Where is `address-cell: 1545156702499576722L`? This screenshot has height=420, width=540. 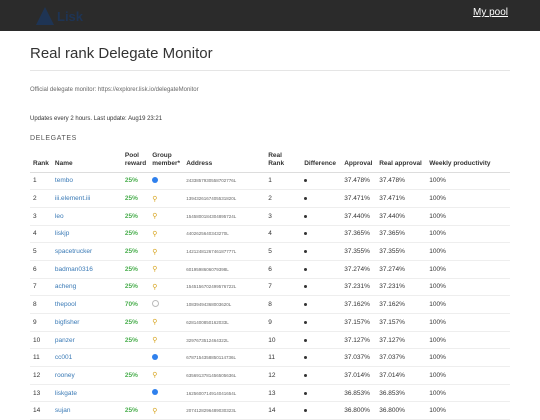 address-cell: 1545156702499576722L is located at coordinates (224, 287).